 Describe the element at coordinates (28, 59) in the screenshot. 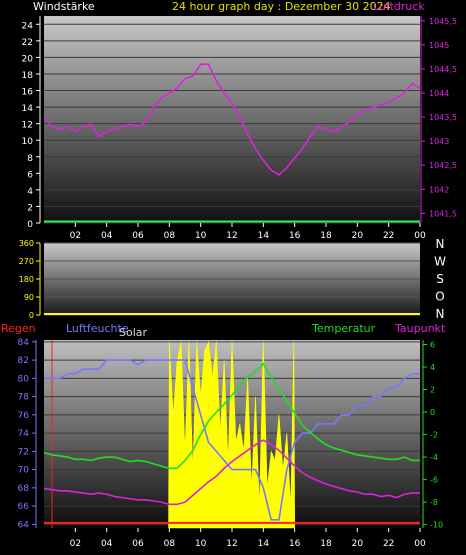

I see `panel-1-left-tick-label: 20` at that location.